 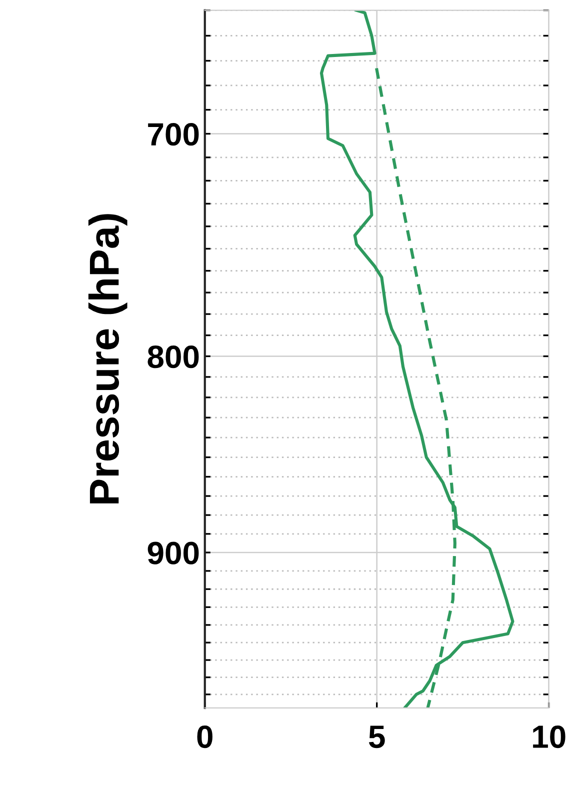 I want to click on y-tick-label: 900, so click(x=173, y=553).